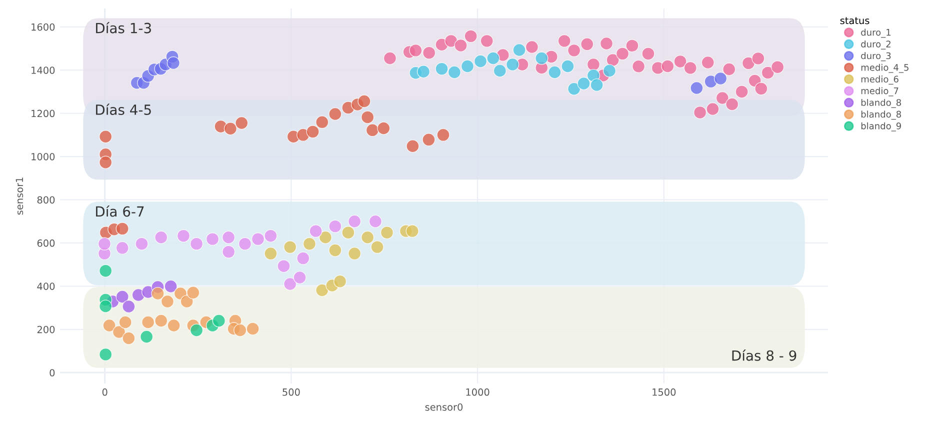  What do you see at coordinates (879, 80) in the screenshot?
I see `legend-label: medio_6` at bounding box center [879, 80].